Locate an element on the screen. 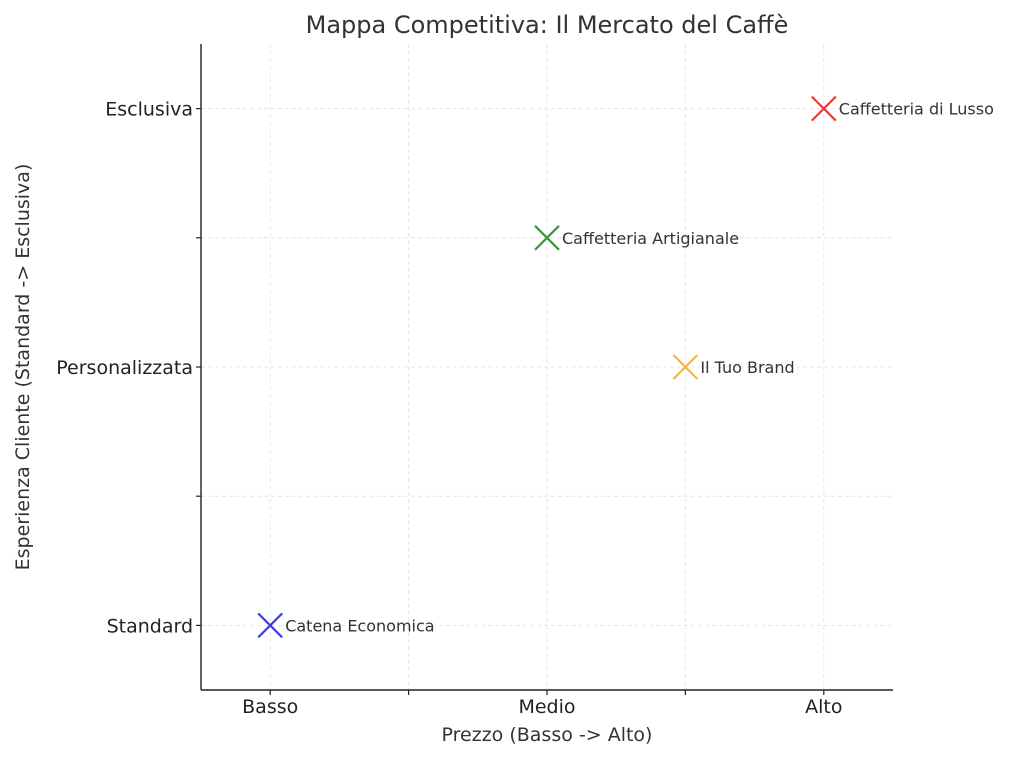 The width and height of the screenshot is (1024, 759). data-point: Caffetteria di Lusso is located at coordinates (902, 108).